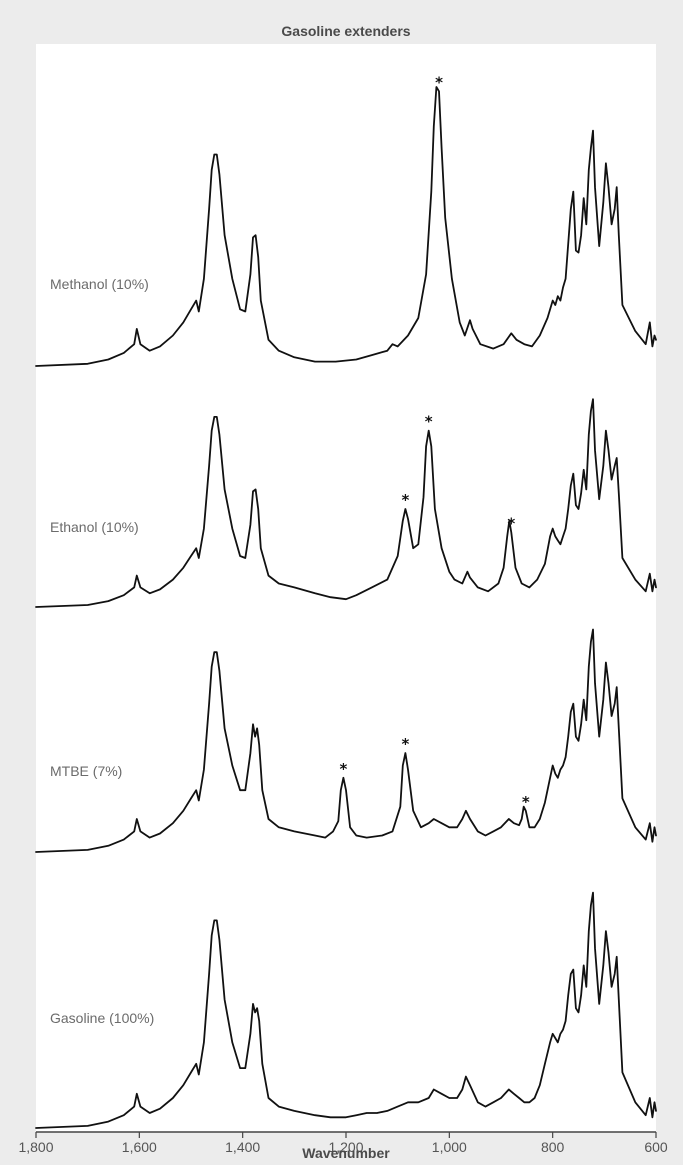 This screenshot has height=1165, width=683. I want to click on x-axis-label: Wavenumber, so click(346, 1153).